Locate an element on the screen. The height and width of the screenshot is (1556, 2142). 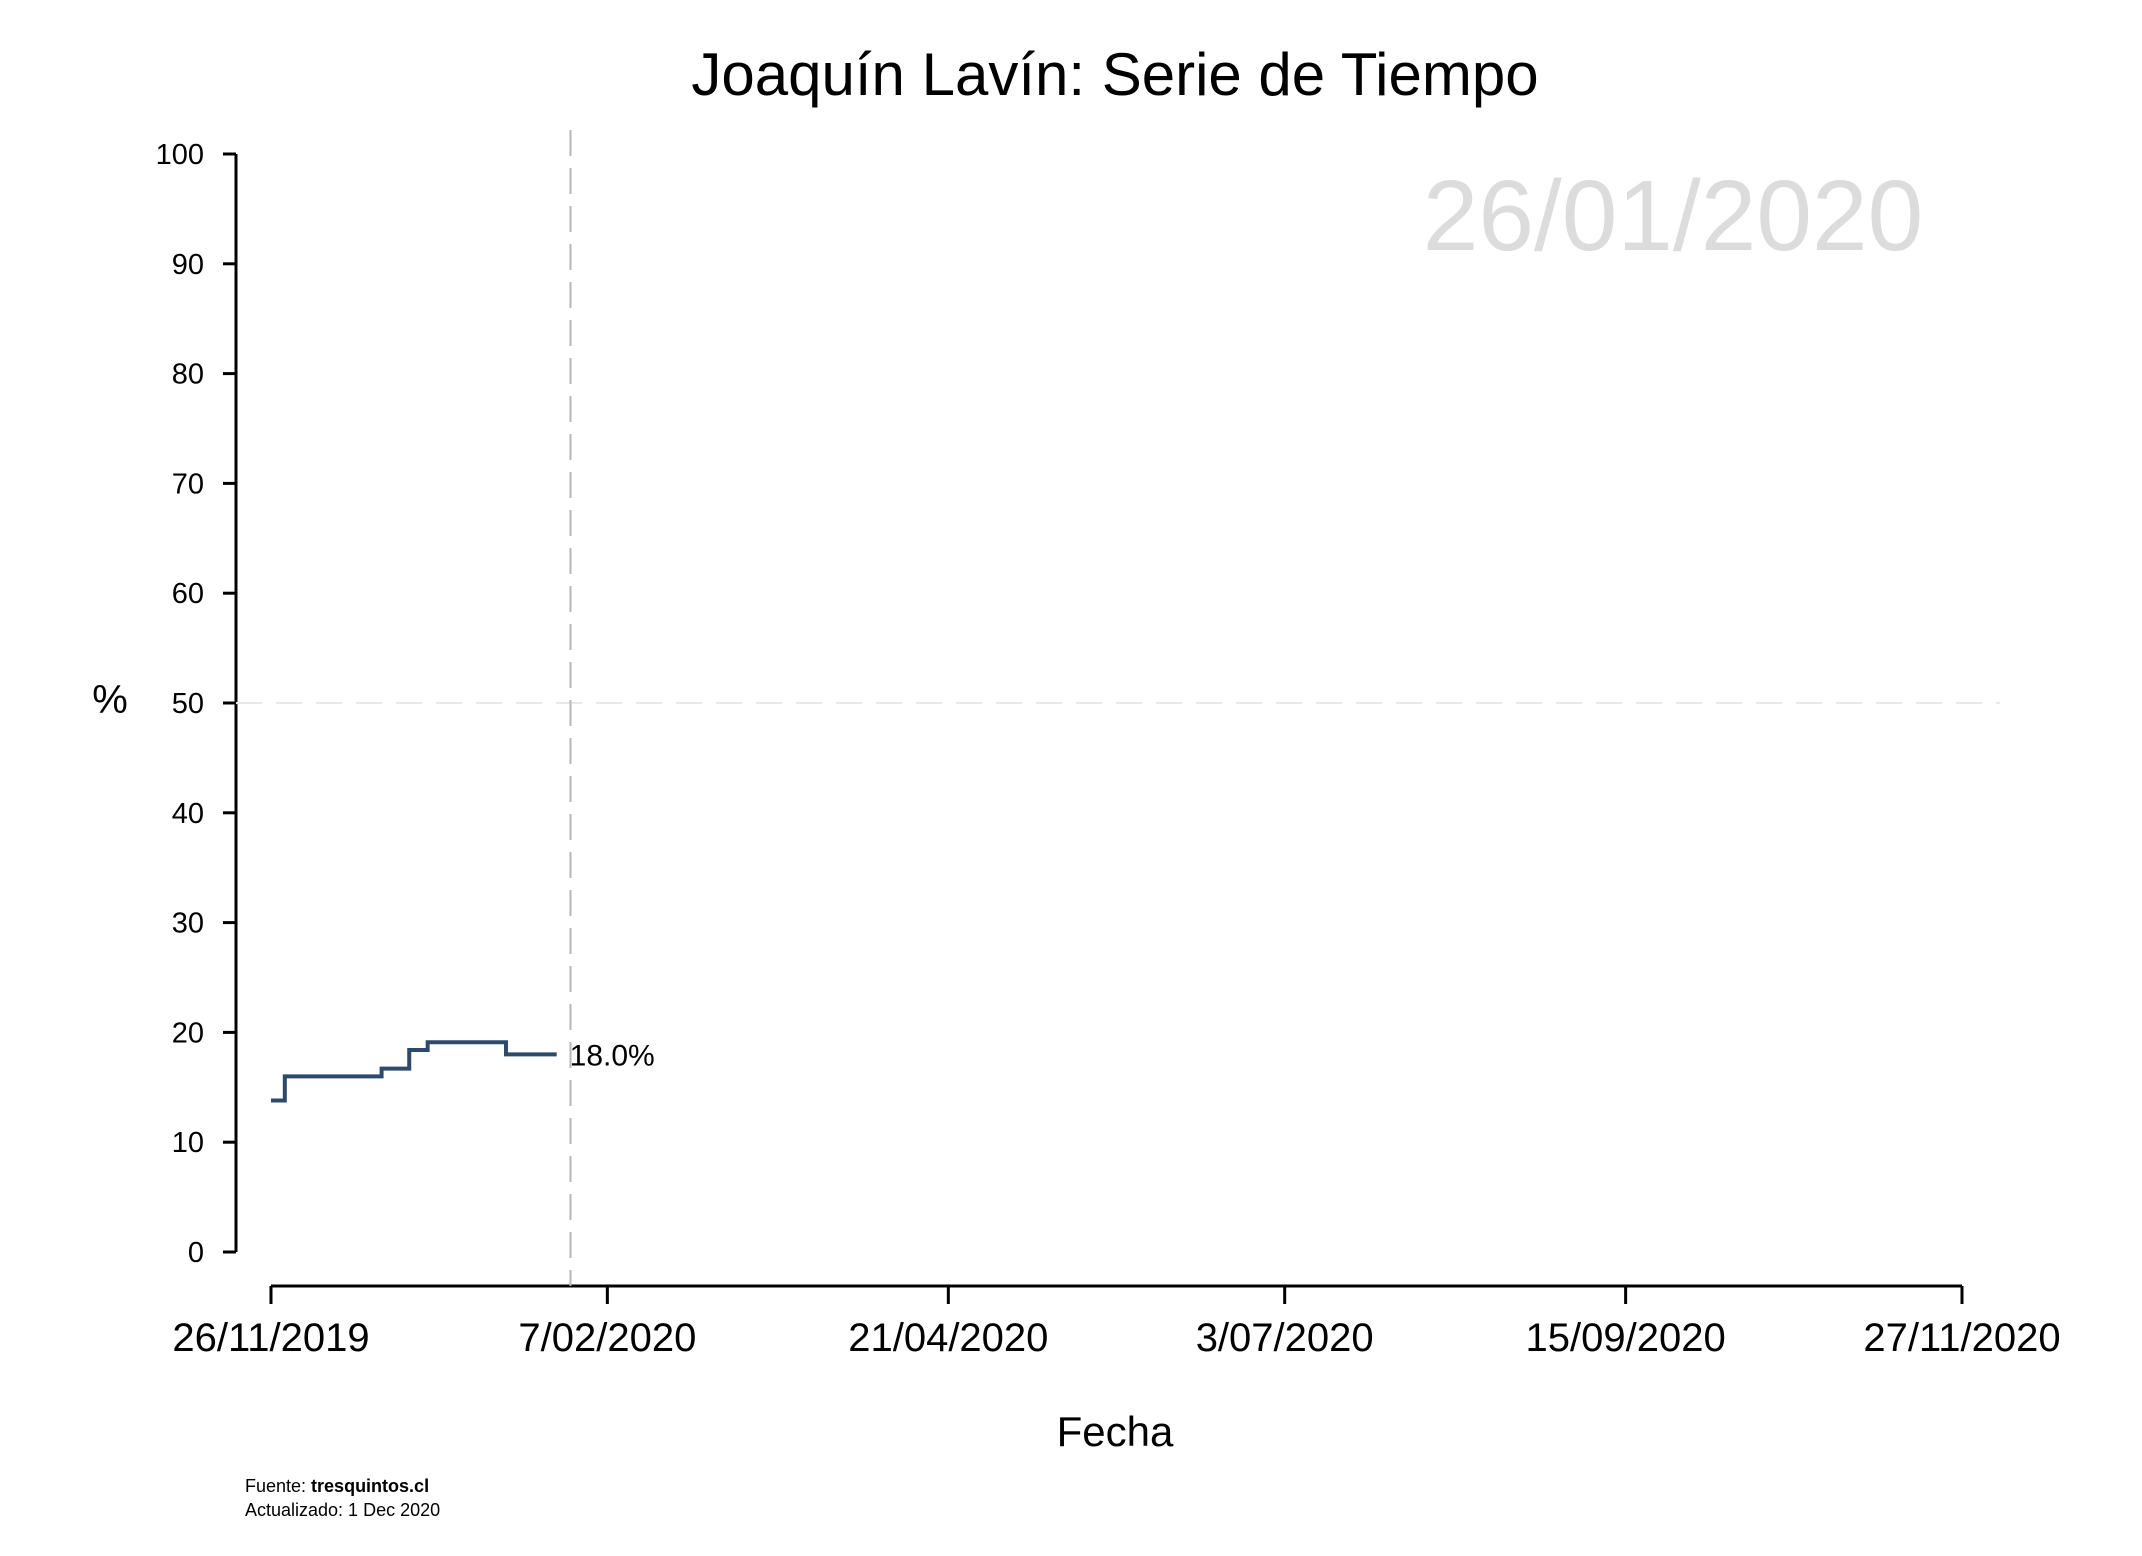
x-axis-label: Fecha is located at coordinates (1115, 1431).